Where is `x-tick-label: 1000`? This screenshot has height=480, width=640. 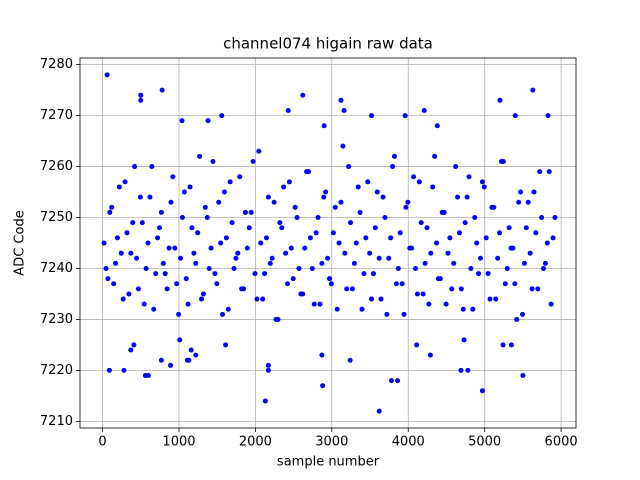
x-tick-label: 1000 is located at coordinates (178, 442).